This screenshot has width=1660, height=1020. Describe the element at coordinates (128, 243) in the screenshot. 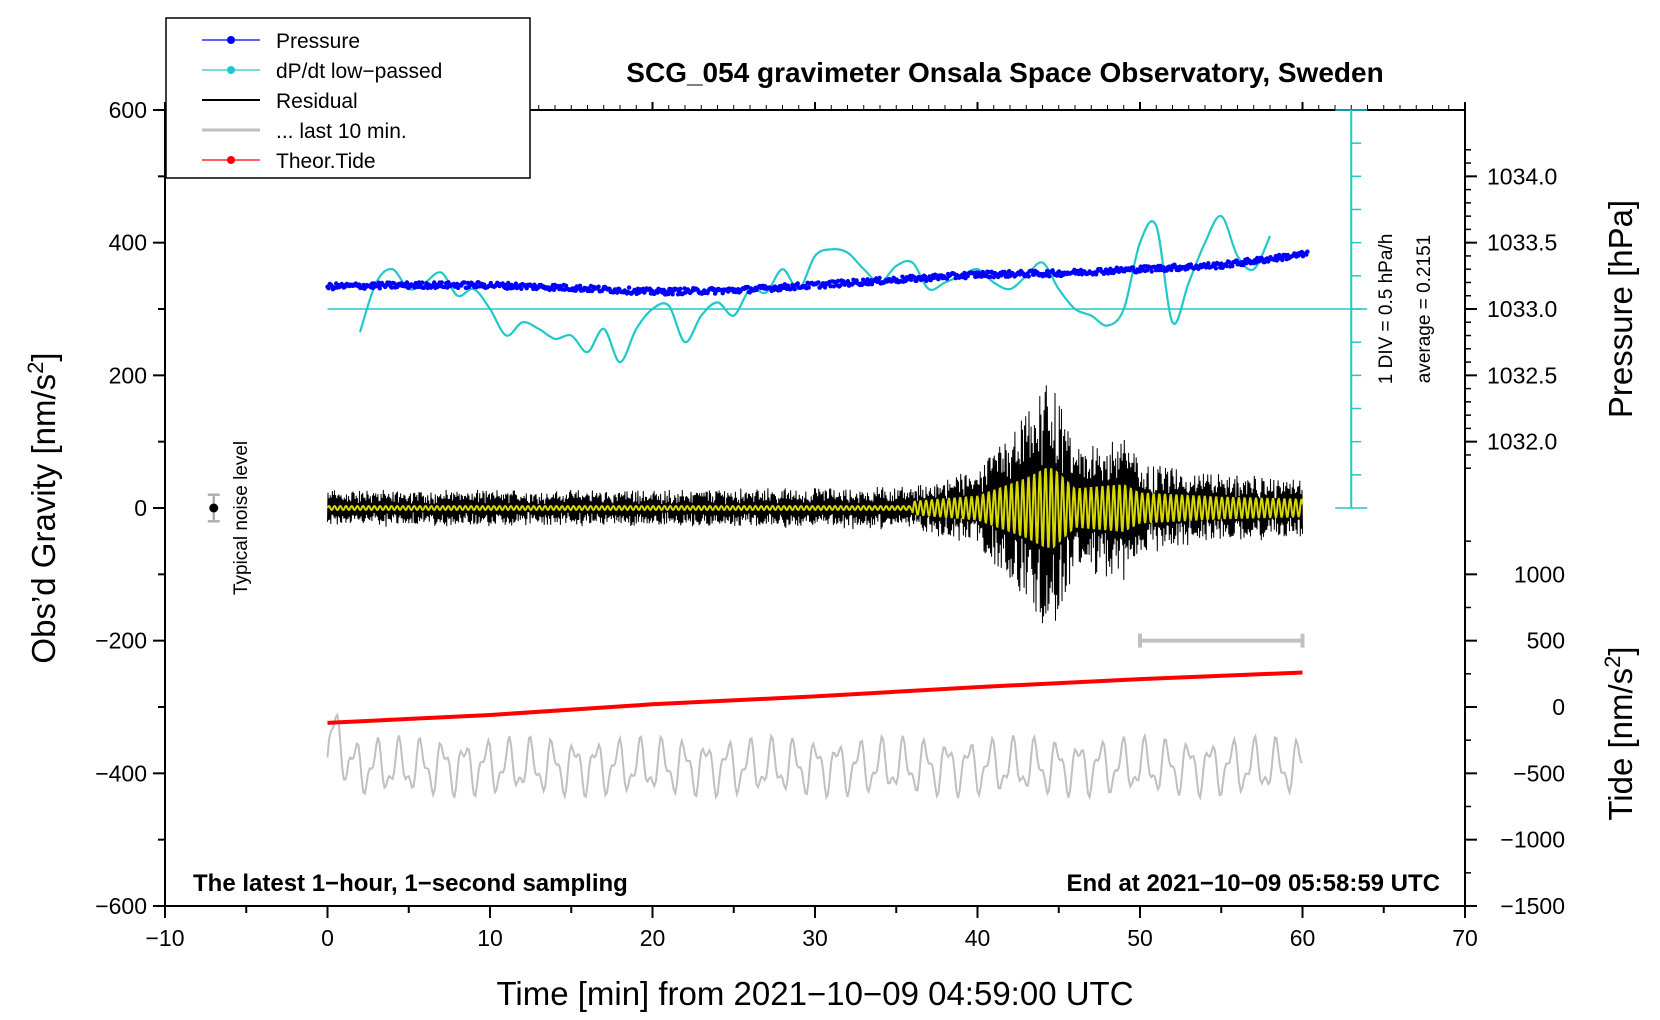

I see `y-tick-label: 400` at that location.